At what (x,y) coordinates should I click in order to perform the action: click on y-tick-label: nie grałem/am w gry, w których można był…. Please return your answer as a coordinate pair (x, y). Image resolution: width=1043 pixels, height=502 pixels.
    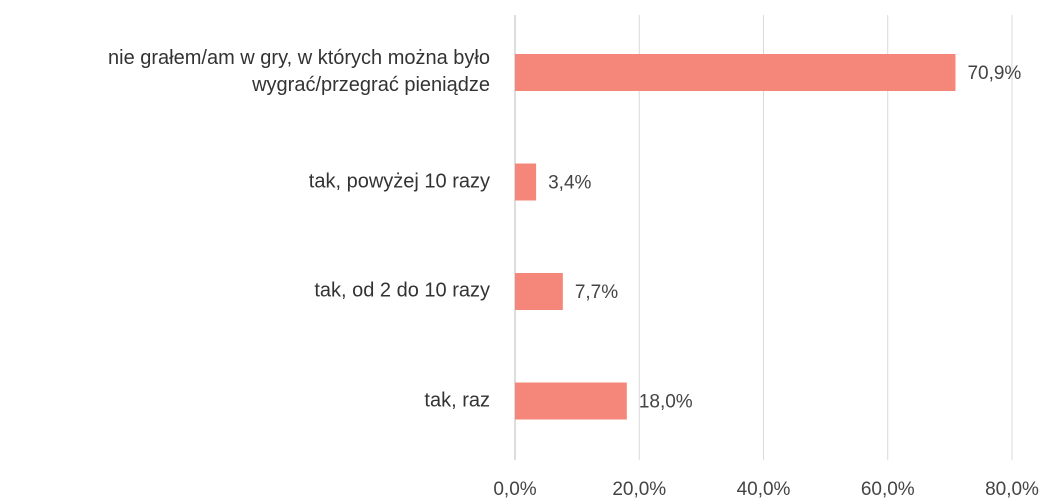
    Looking at the image, I should click on (299, 71).